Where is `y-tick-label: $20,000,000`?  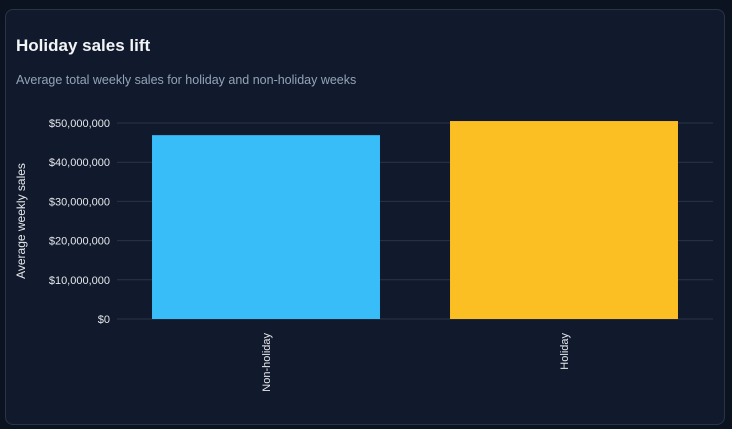
y-tick-label: $20,000,000 is located at coordinates (79, 242).